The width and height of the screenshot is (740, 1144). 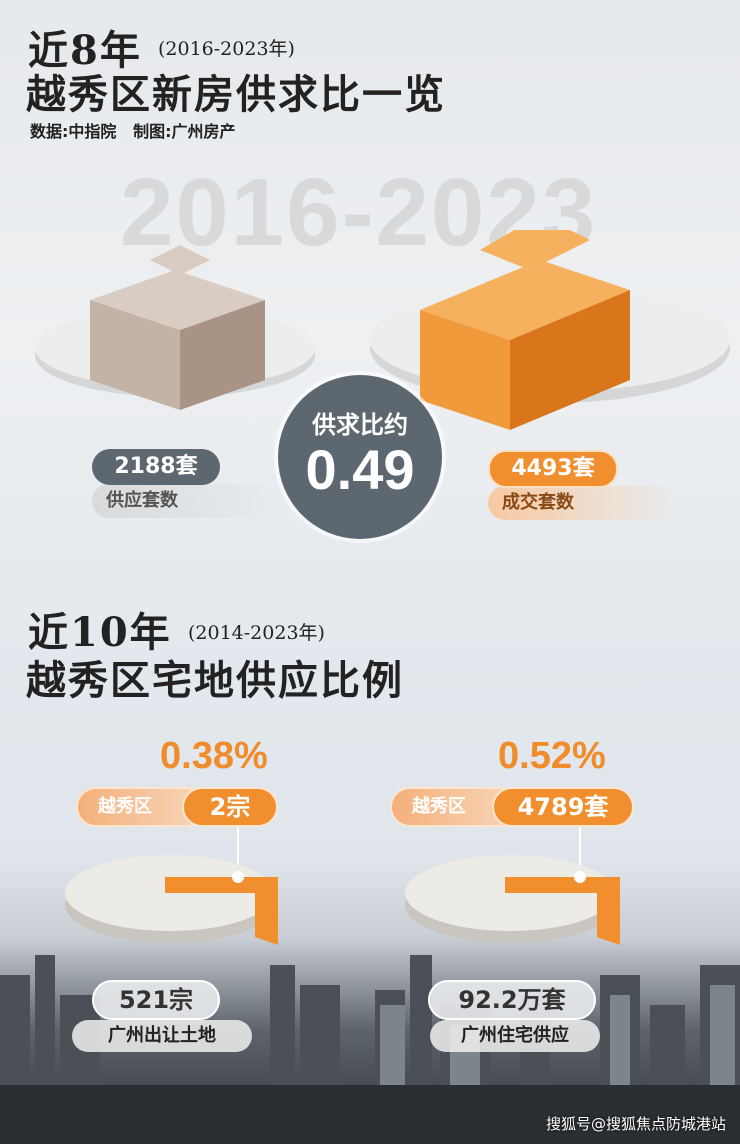 What do you see at coordinates (162, 1036) in the screenshot?
I see `left-total-label: 广州出让土地` at bounding box center [162, 1036].